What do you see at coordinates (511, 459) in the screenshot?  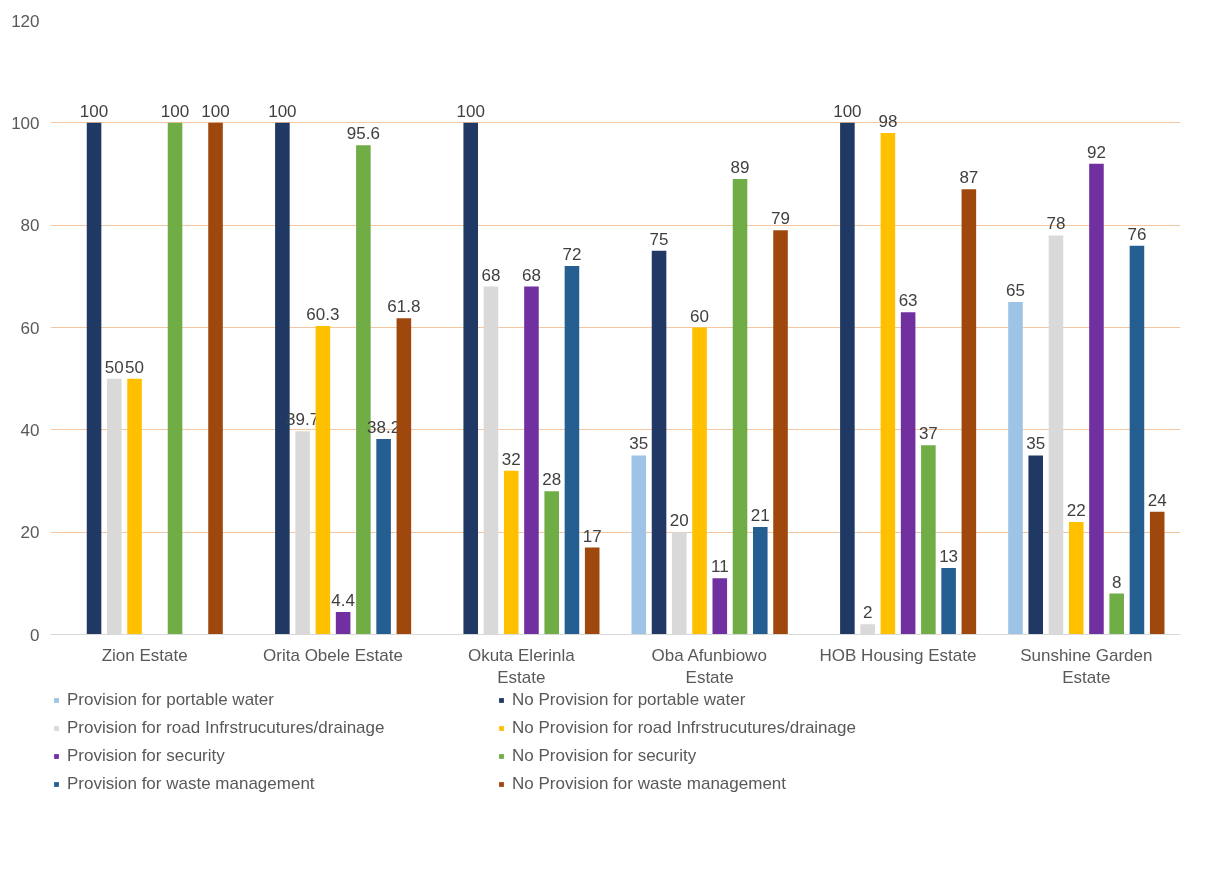 I see `data-label: 32` at bounding box center [511, 459].